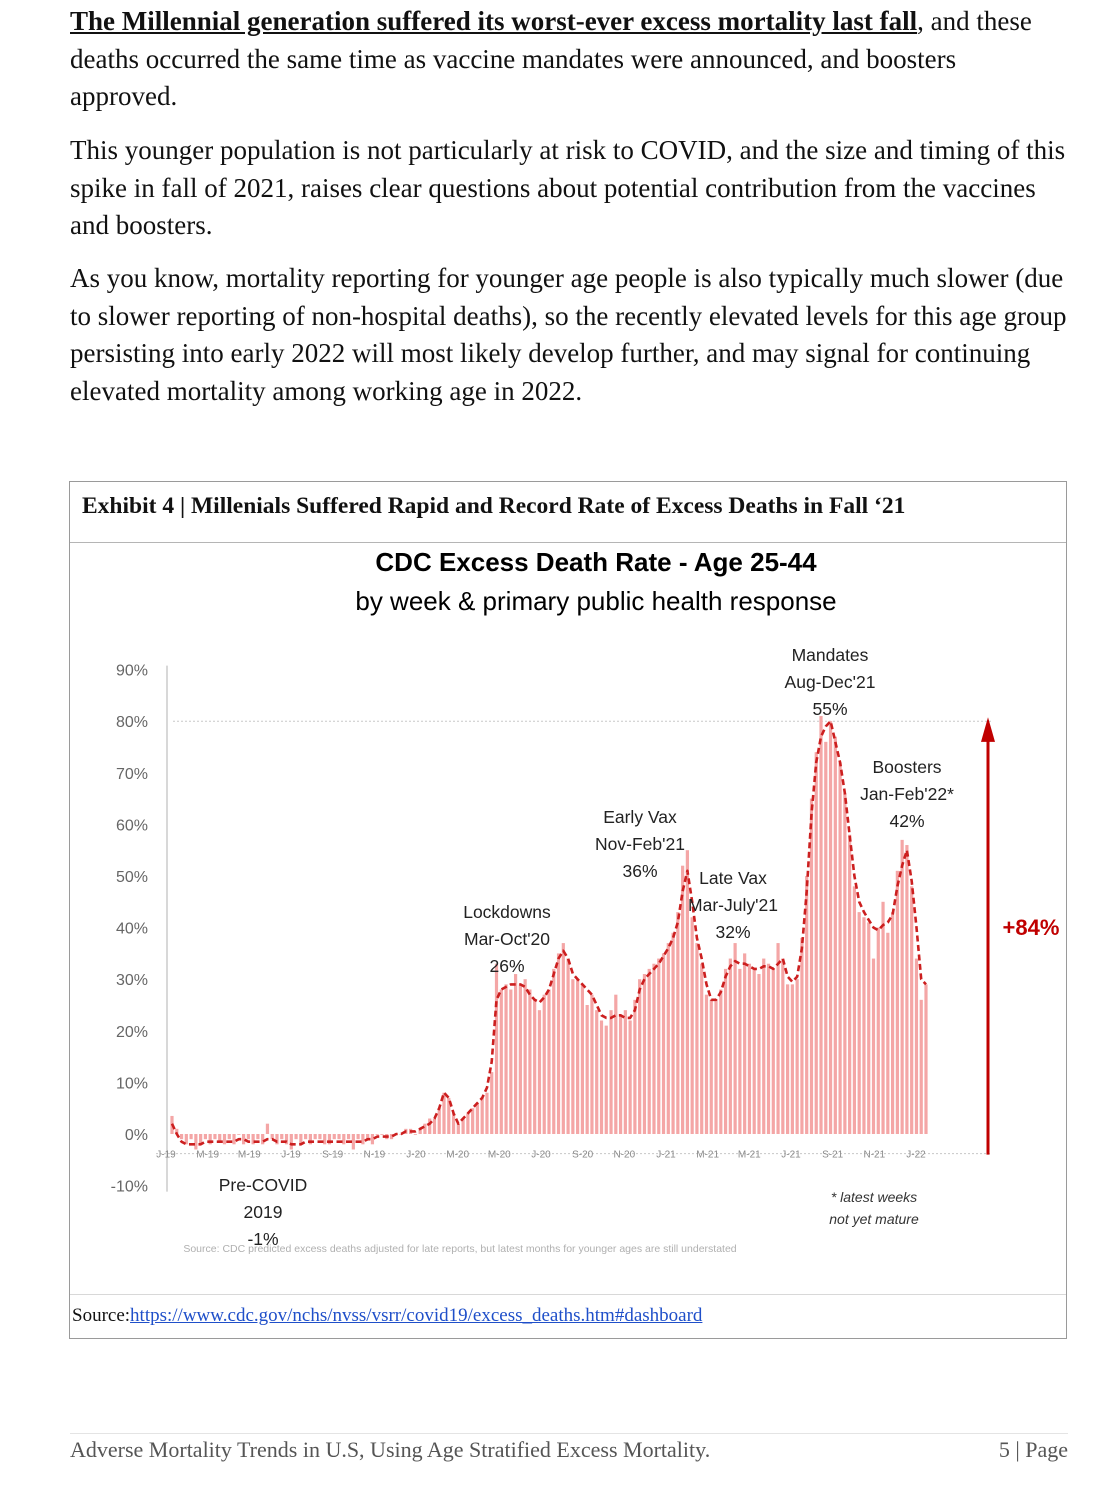  I want to click on x-tick-label: J-21, so click(791, 1155).